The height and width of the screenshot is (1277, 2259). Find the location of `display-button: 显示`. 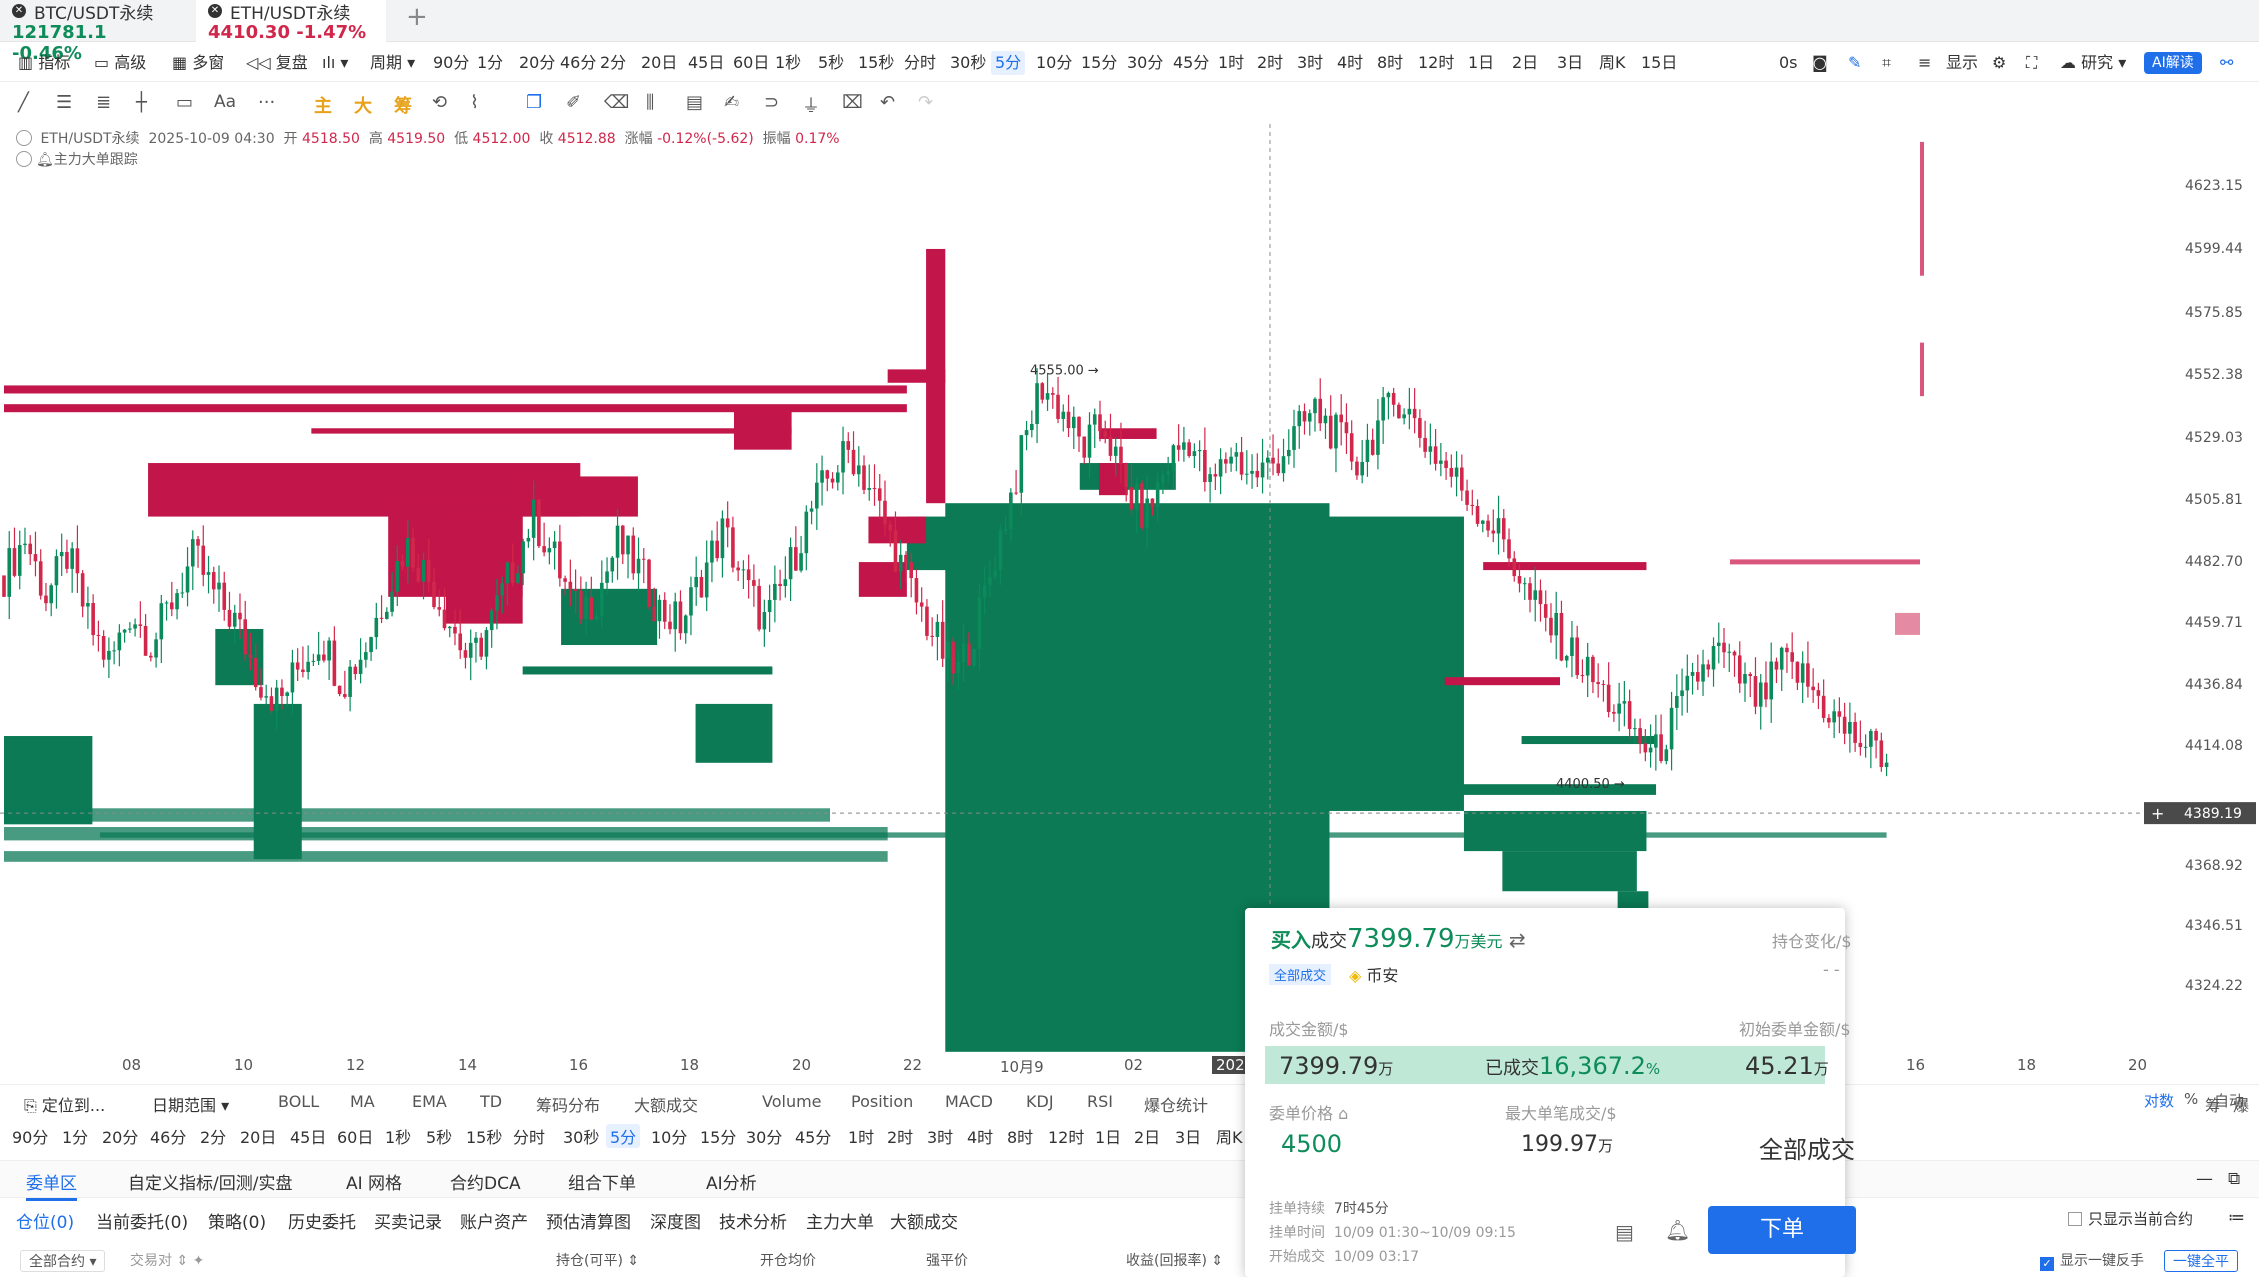

display-button: 显示 is located at coordinates (1962, 62).